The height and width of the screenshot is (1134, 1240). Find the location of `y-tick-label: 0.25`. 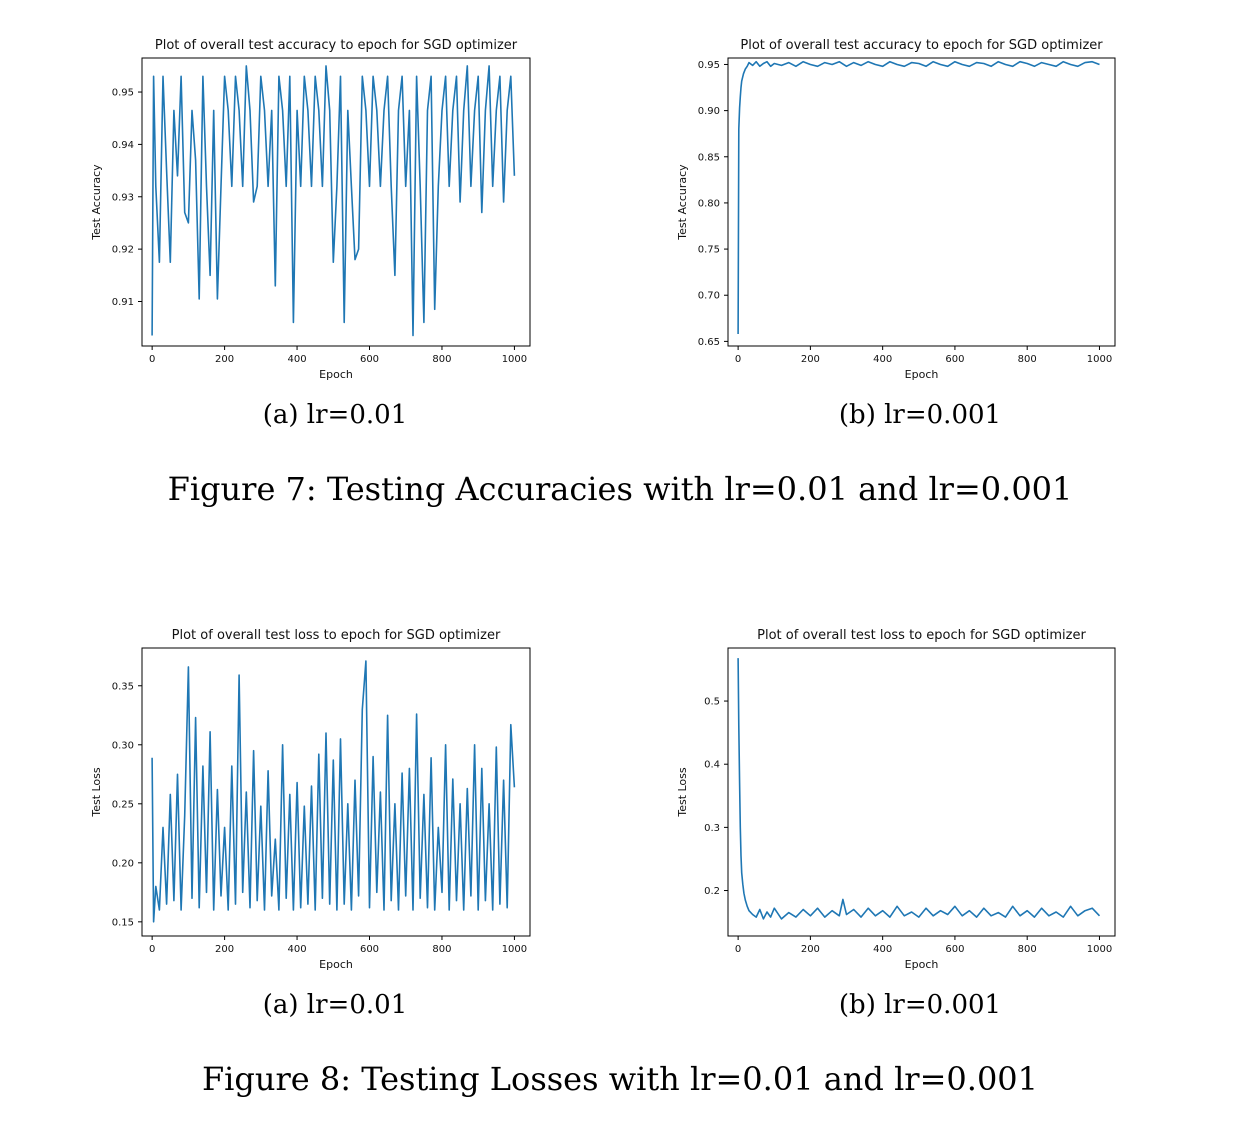

y-tick-label: 0.25 is located at coordinates (123, 804).